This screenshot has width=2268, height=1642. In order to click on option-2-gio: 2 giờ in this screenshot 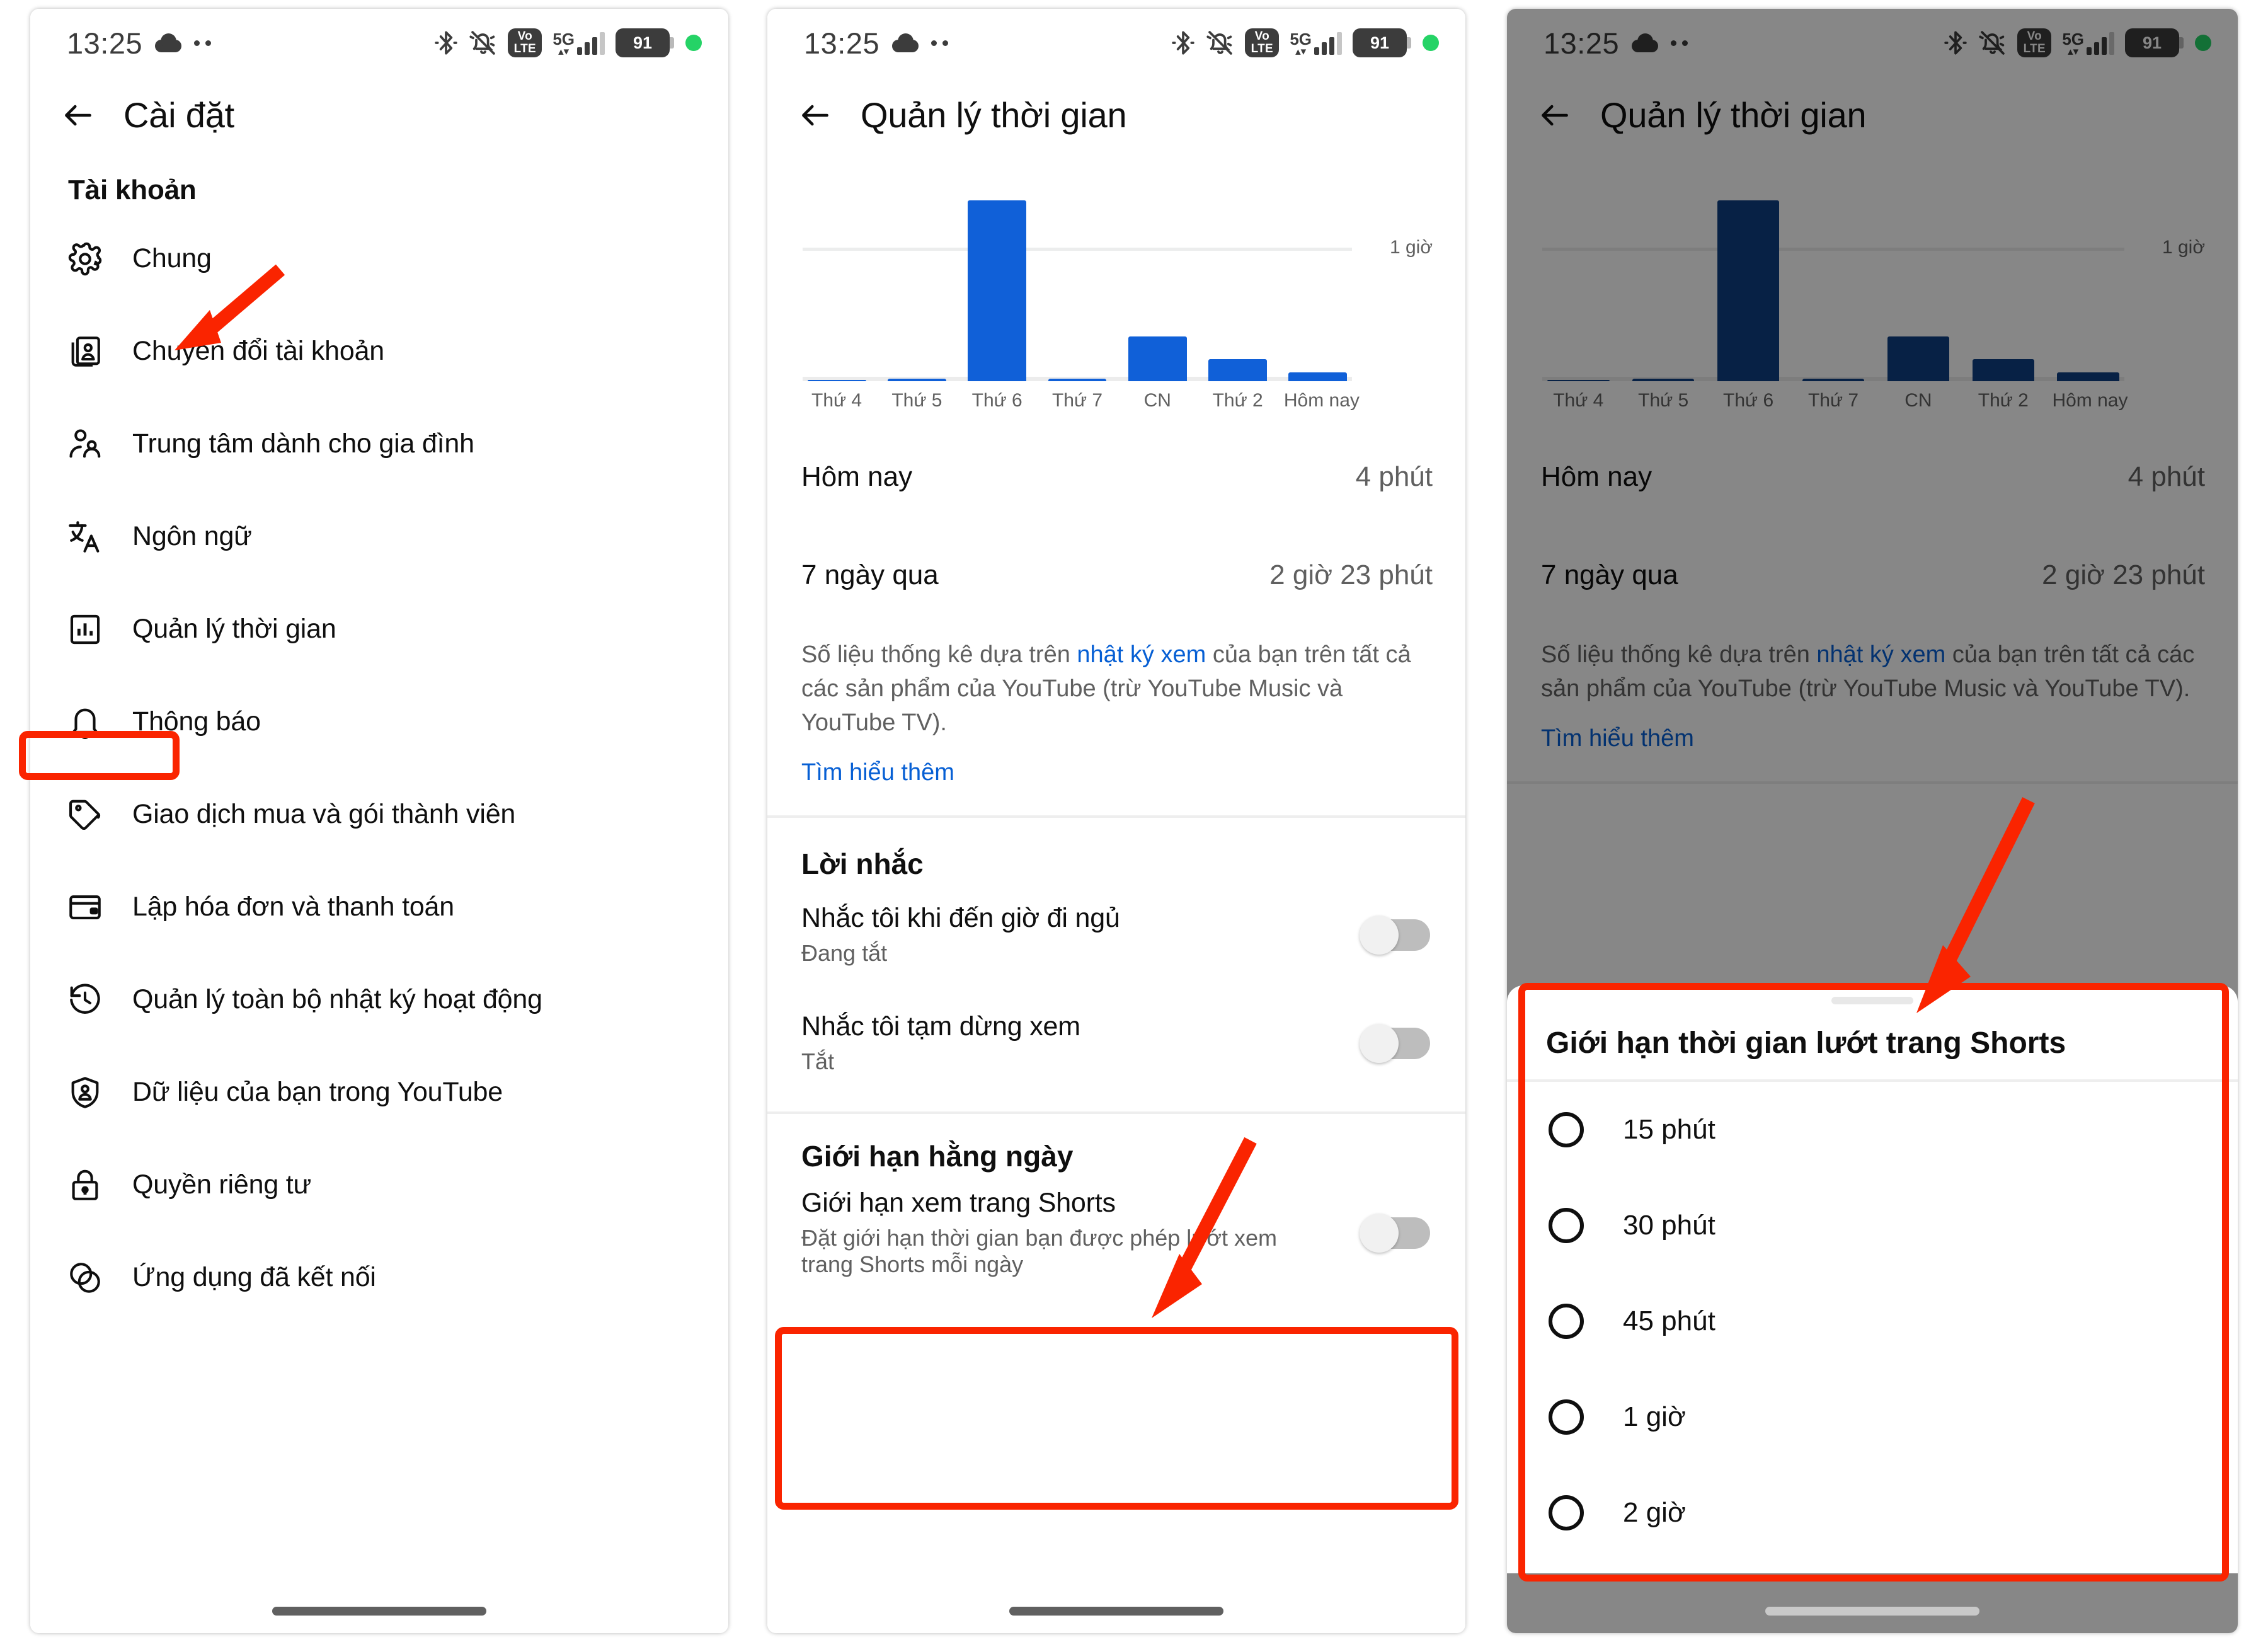, I will do `click(1872, 1513)`.